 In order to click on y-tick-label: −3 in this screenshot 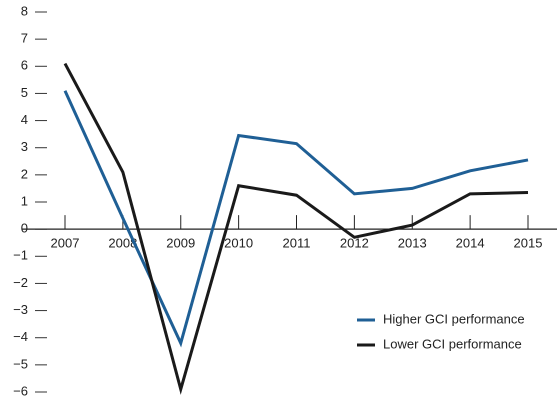, I will do `click(20, 309)`.